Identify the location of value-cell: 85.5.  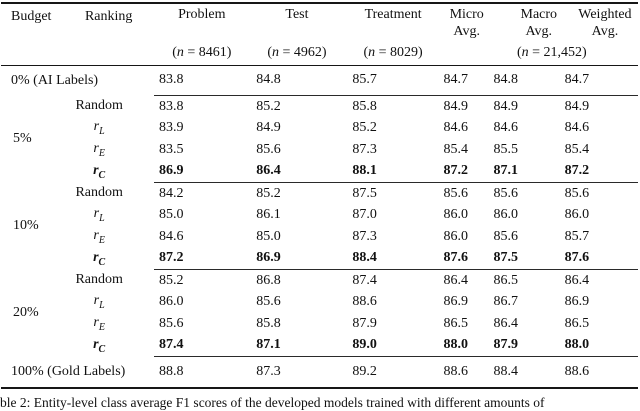
(506, 149).